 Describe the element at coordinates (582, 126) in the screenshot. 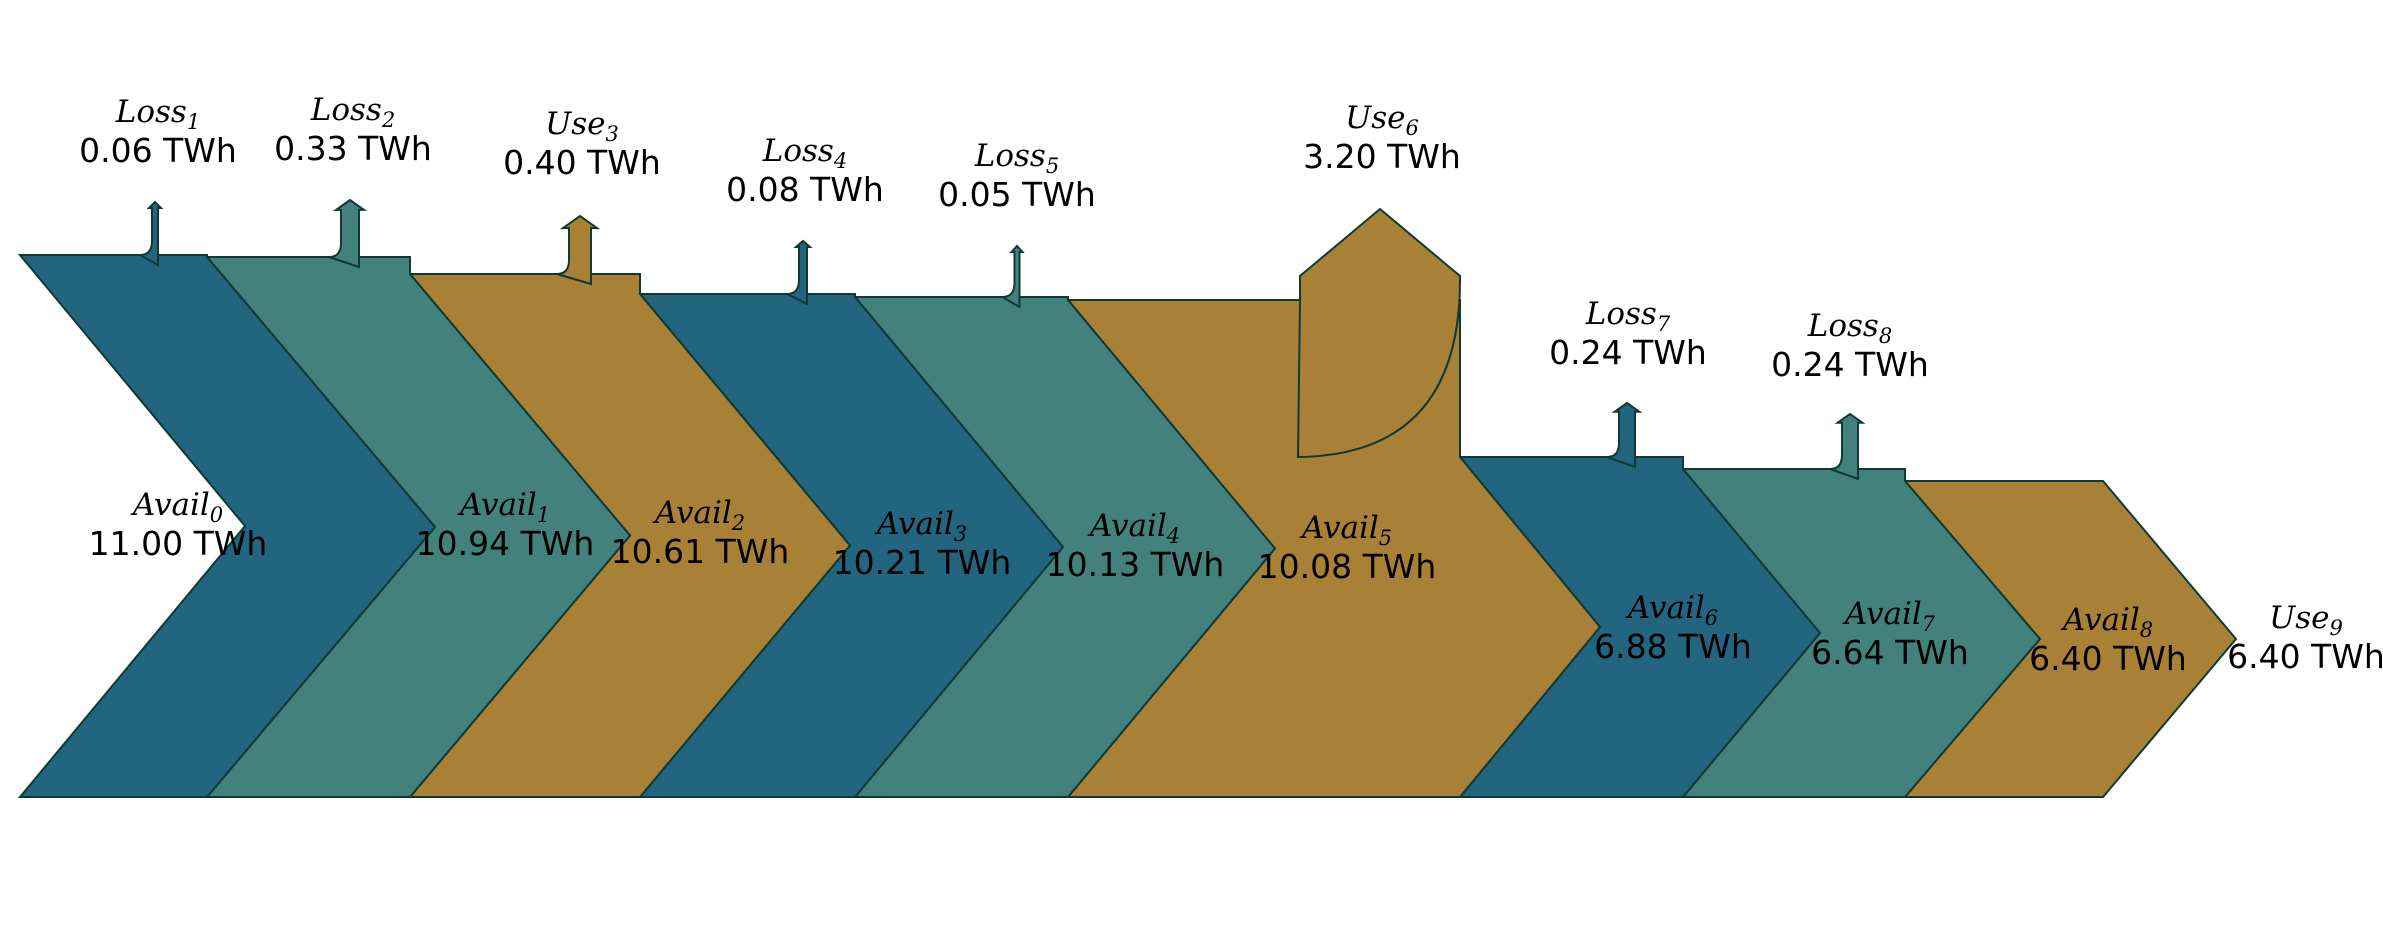

I see `outflow-name: Use3` at that location.